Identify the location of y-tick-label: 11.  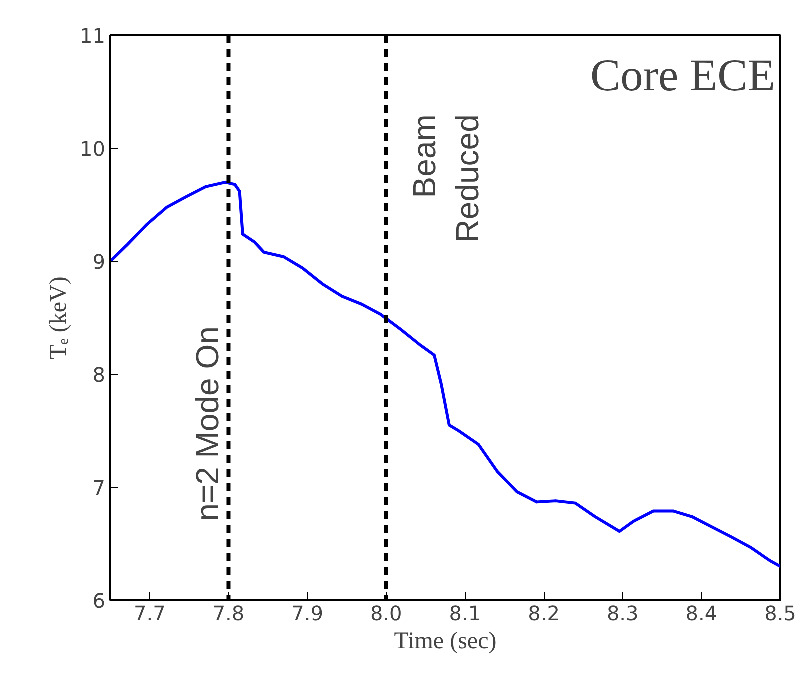
(93, 36).